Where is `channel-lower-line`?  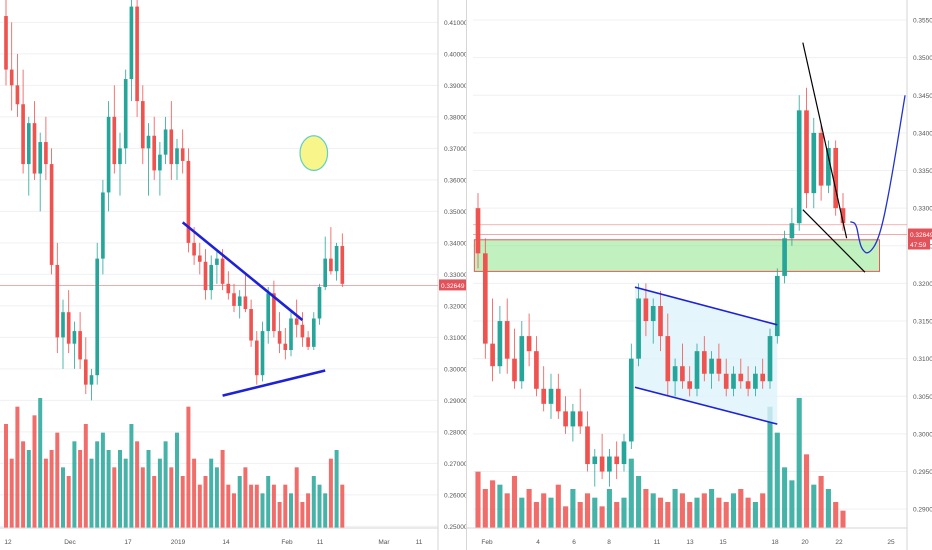
channel-lower-line is located at coordinates (706, 405).